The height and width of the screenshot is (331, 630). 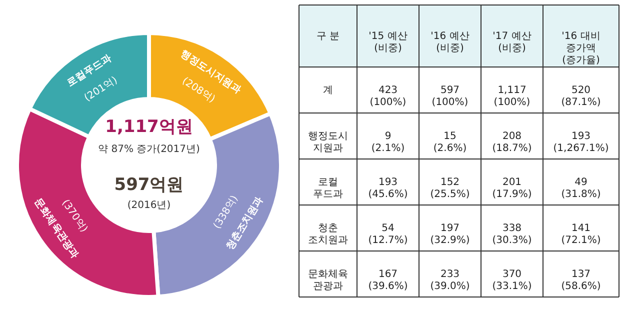 I want to click on text: 계, so click(x=328, y=90).